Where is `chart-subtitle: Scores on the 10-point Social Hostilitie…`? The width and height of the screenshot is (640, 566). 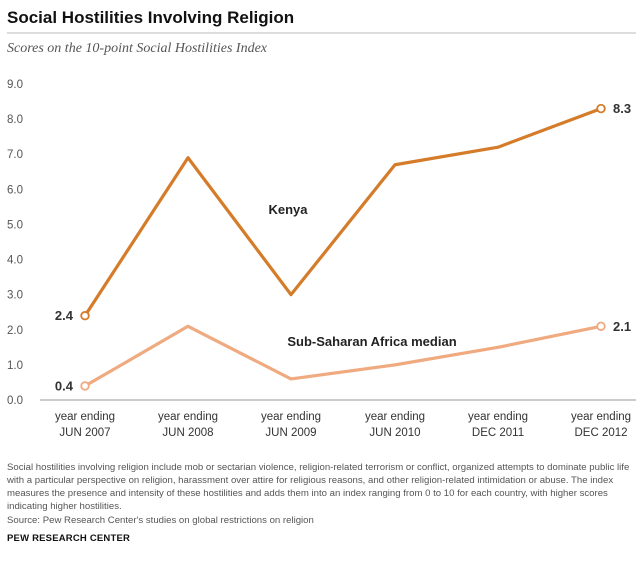 chart-subtitle: Scores on the 10-point Social Hostilitie… is located at coordinates (137, 48).